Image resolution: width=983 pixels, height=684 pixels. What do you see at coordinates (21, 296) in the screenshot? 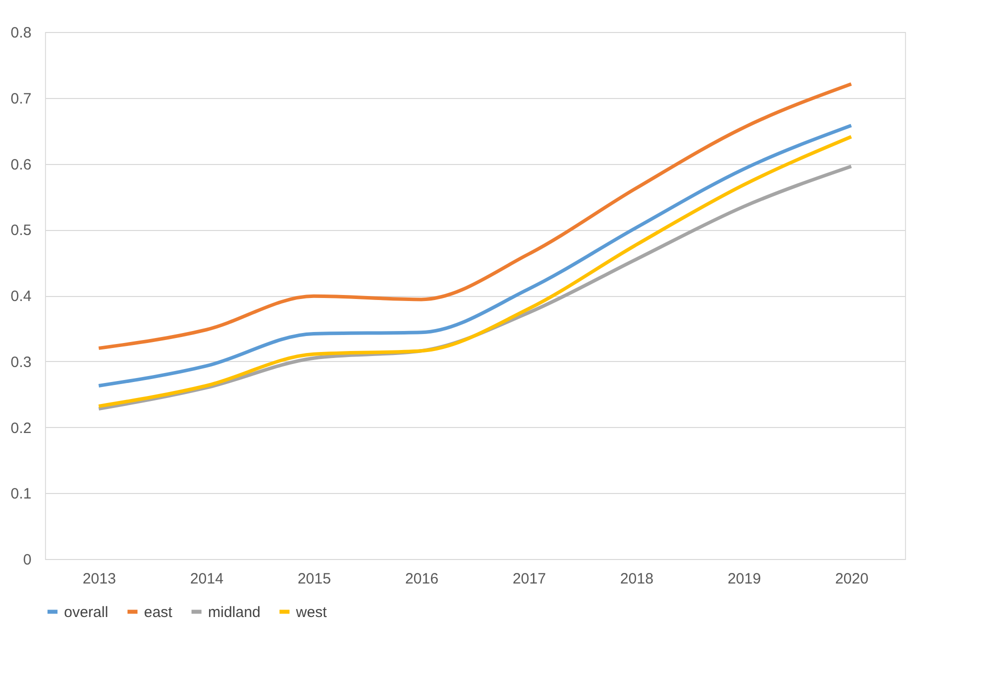
I see `y-tick-label: 0.4` at bounding box center [21, 296].